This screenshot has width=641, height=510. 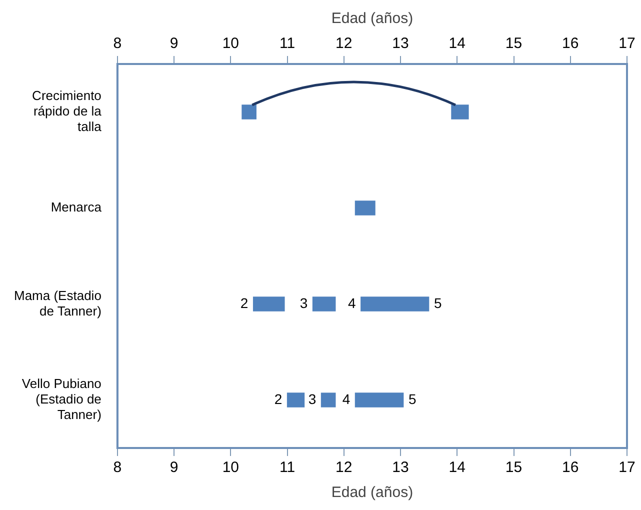 I want to click on x2-tick-label: 14, so click(x=457, y=467).